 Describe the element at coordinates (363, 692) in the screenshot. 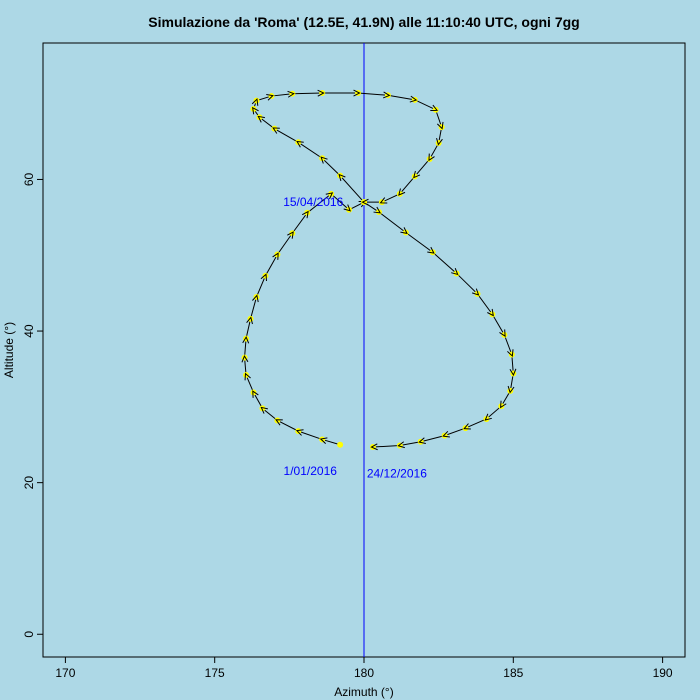

I see `x-axis-label: Azimuth (°)` at that location.